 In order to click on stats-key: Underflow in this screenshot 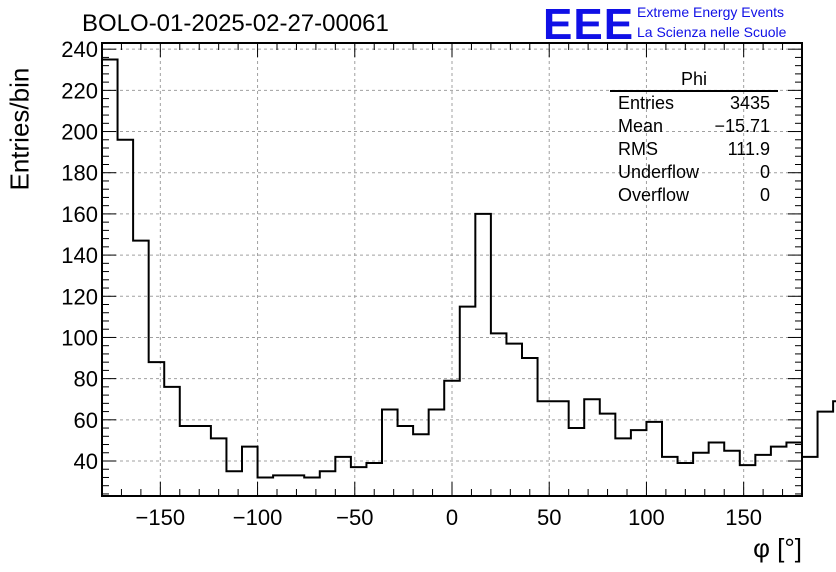, I will do `click(659, 172)`.